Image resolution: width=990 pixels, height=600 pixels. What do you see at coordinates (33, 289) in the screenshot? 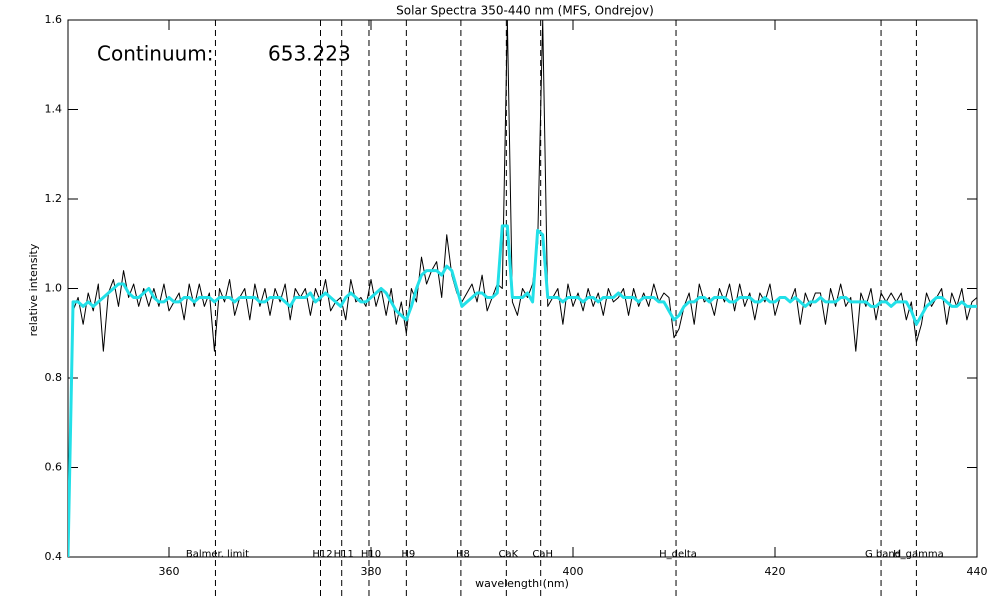
I see `y-axis-label: relative intensity` at bounding box center [33, 289].